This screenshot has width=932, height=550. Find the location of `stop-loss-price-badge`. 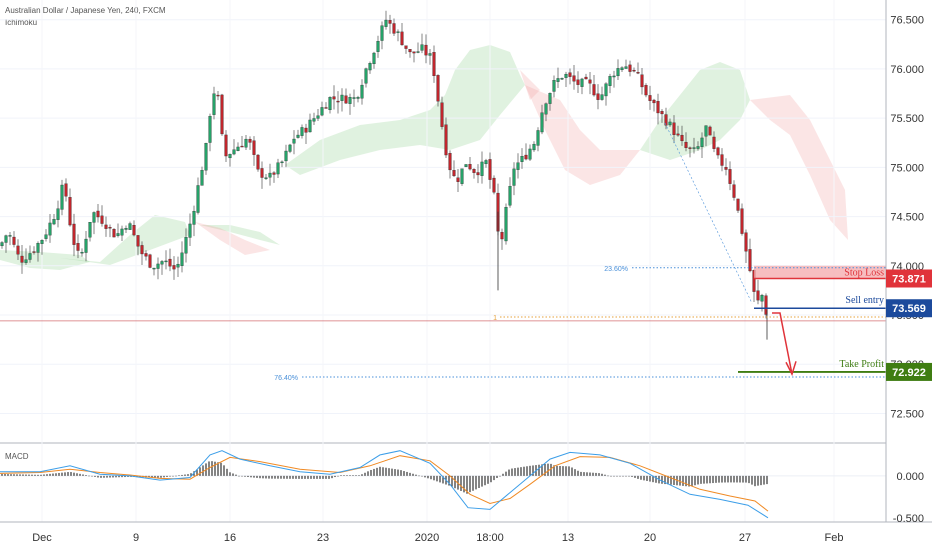

stop-loss-price-badge is located at coordinates (909, 278).